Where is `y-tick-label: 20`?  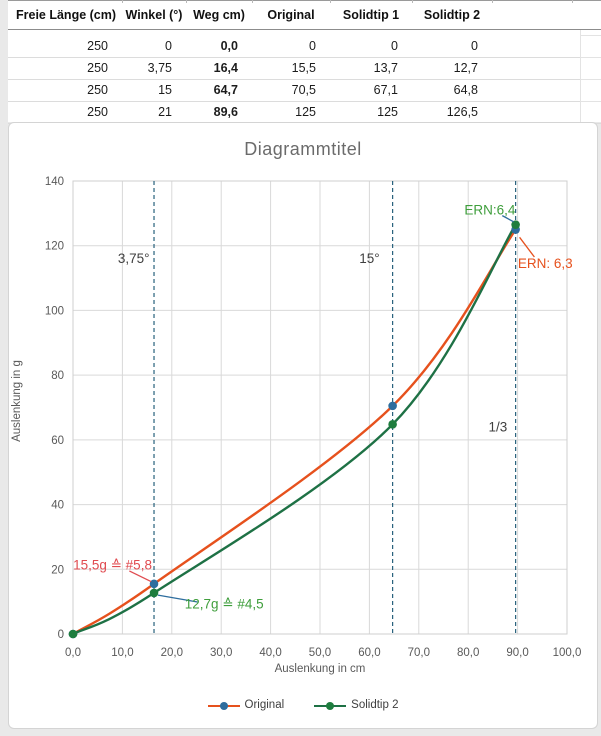 y-tick-label: 20 is located at coordinates (57, 570).